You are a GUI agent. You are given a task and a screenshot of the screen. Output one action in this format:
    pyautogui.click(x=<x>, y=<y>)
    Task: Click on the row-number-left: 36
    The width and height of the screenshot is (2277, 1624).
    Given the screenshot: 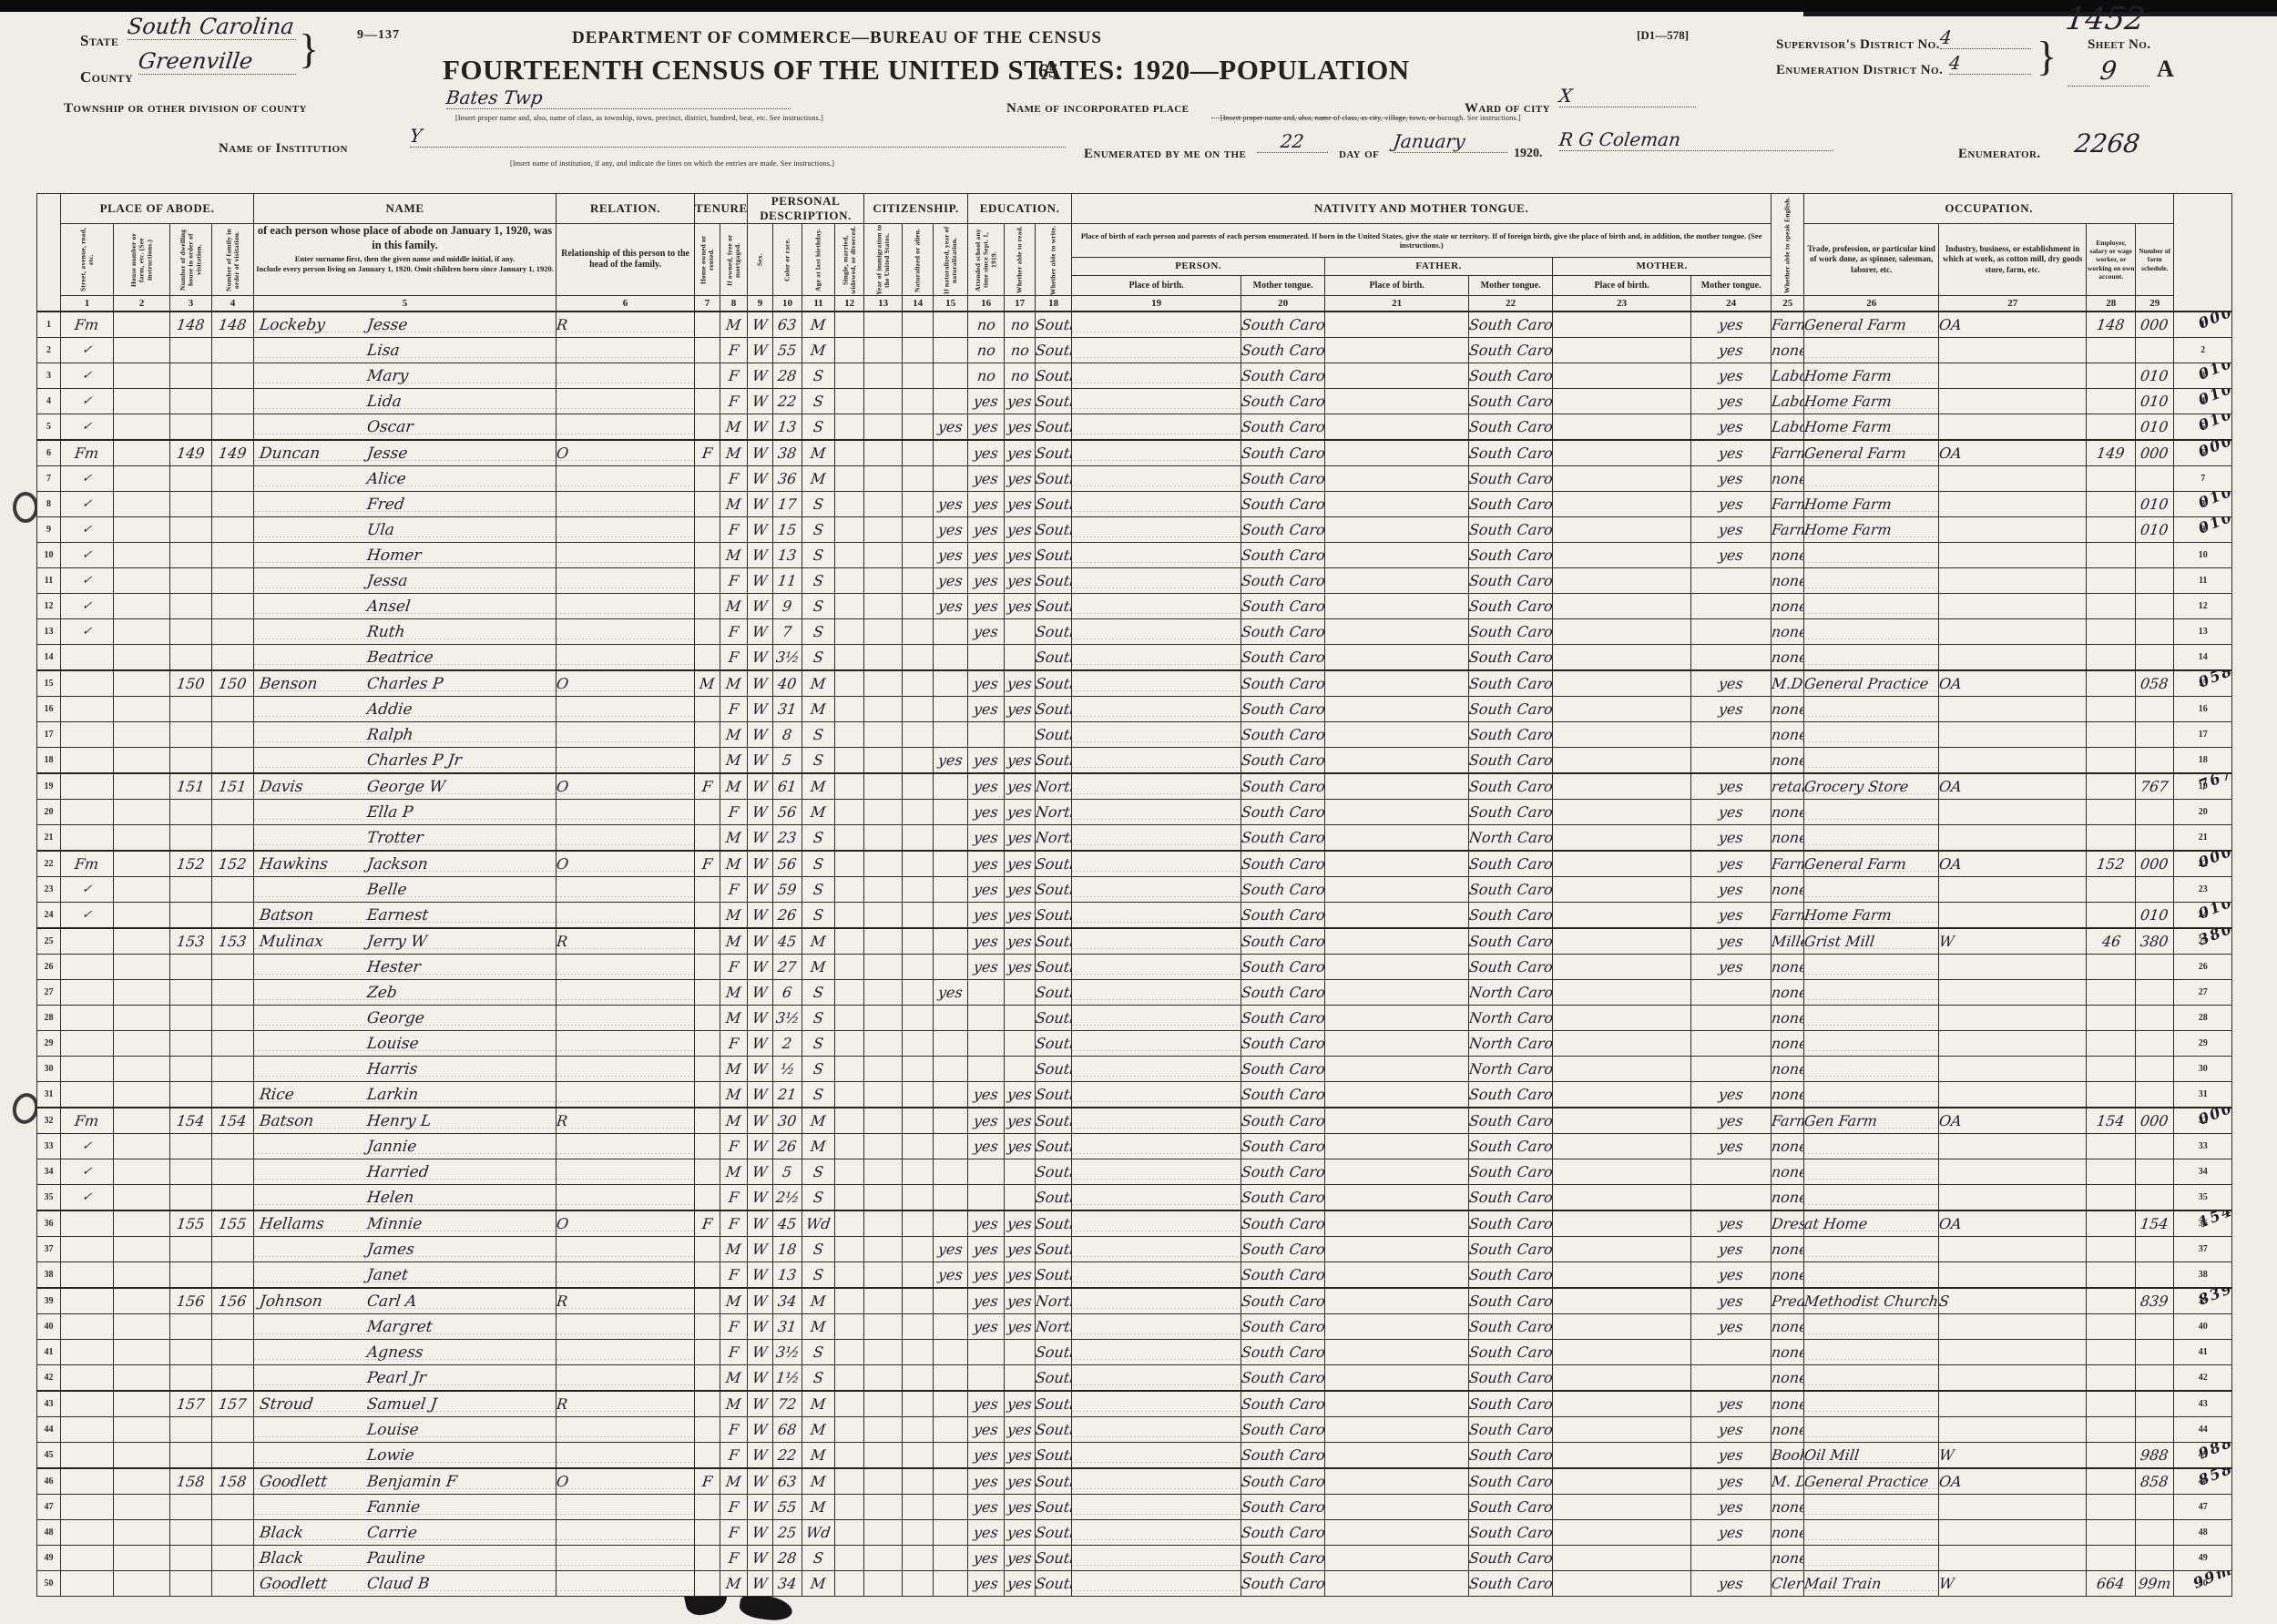 What is the action you would take?
    pyautogui.click(x=49, y=1223)
    